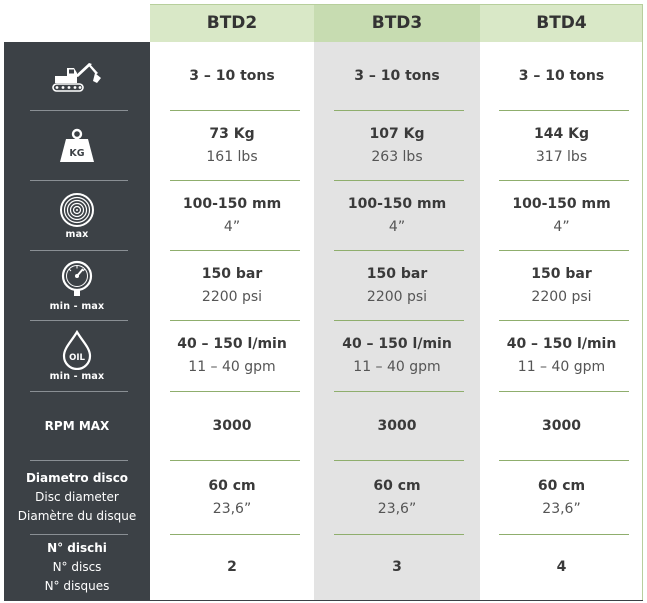  Describe the element at coordinates (232, 23) in the screenshot. I see `header-model: BTD2` at that location.